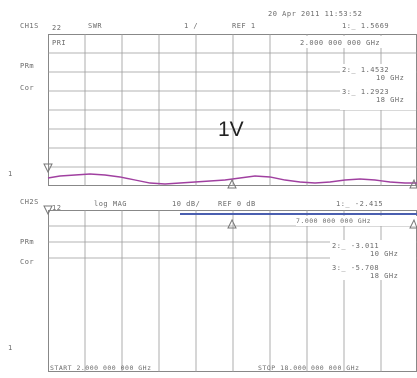 The image size is (417, 378). I want to click on start-frequency: START 2.000 000 000 GHz, so click(101, 368).